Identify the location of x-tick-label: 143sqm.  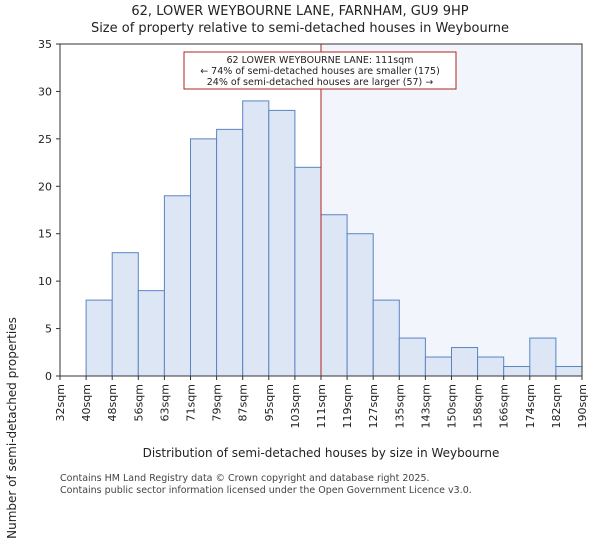
(425, 406).